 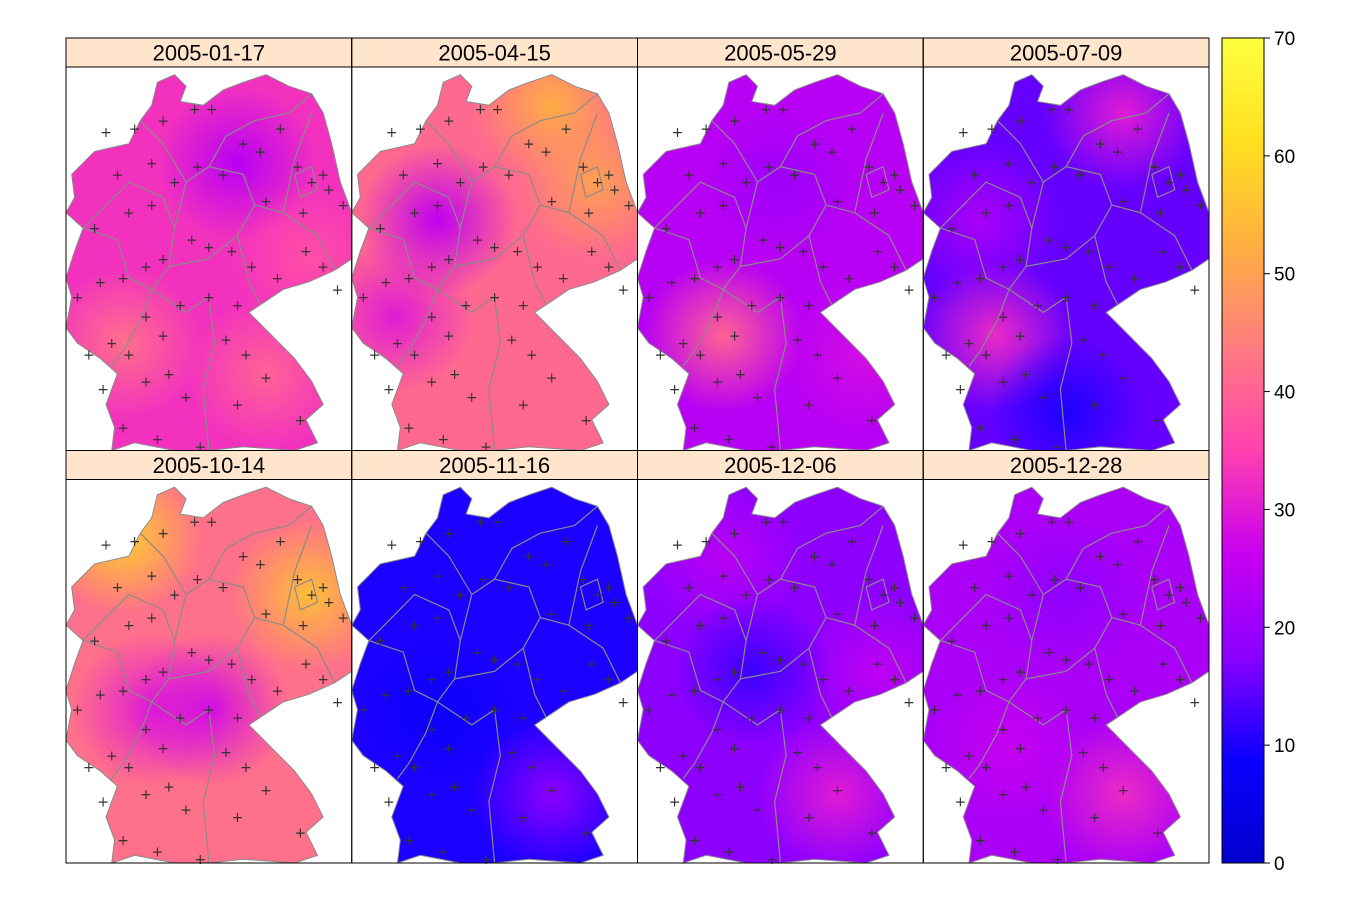 I want to click on country-border, so click(x=209, y=263).